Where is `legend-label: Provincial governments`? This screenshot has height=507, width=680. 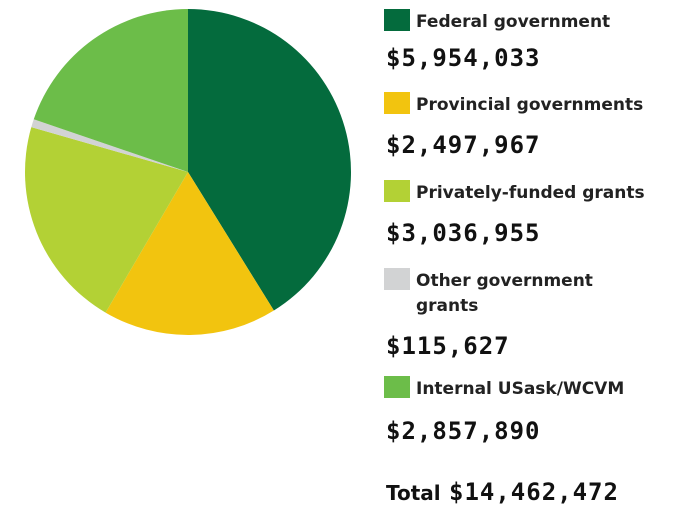 legend-label: Provincial governments is located at coordinates (530, 105).